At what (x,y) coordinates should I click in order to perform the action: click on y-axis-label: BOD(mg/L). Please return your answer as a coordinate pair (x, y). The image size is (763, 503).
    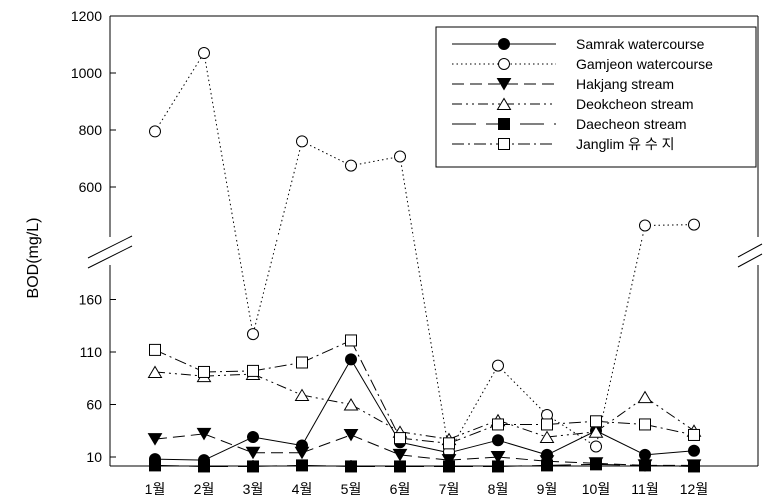
    Looking at the image, I should click on (33, 258).